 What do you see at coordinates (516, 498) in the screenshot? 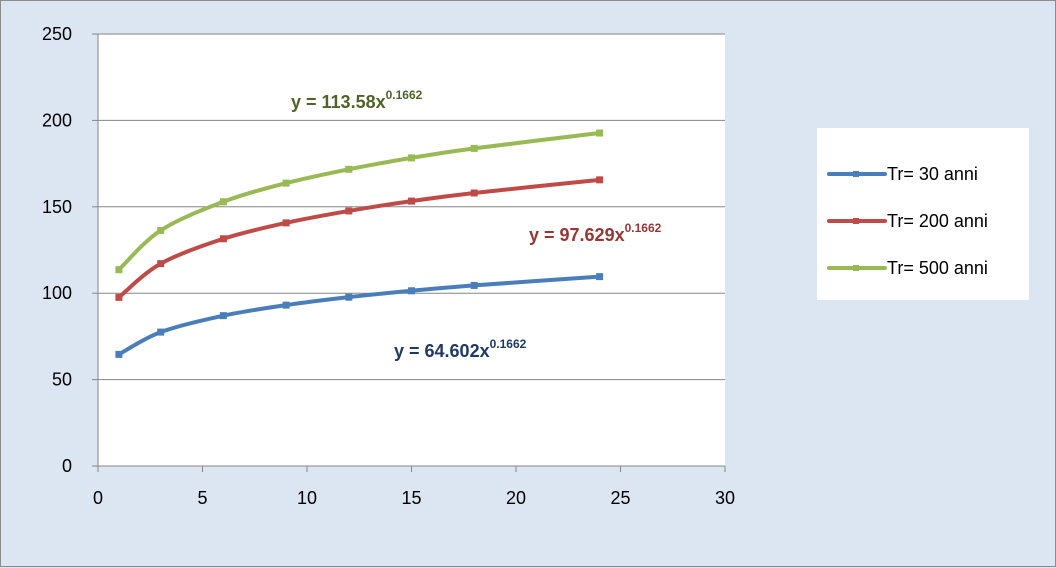
I see `x-tick-label: 20` at bounding box center [516, 498].